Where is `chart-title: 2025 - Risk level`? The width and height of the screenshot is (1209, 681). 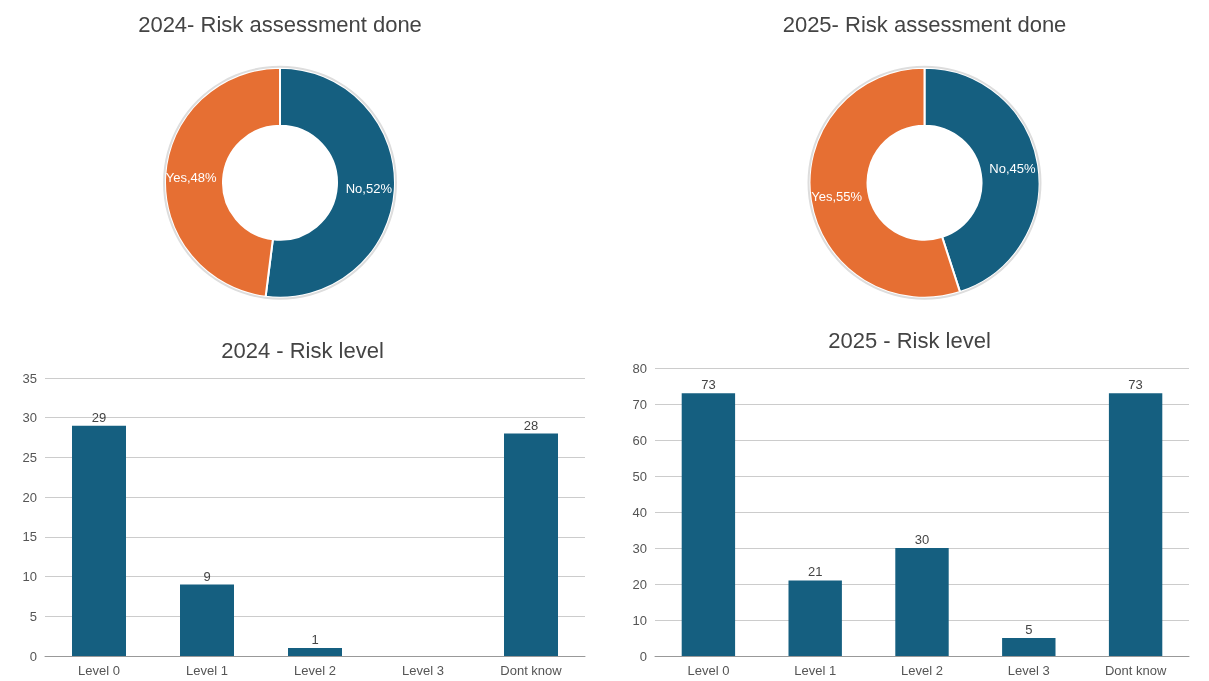
chart-title: 2025 - Risk level is located at coordinates (909, 340).